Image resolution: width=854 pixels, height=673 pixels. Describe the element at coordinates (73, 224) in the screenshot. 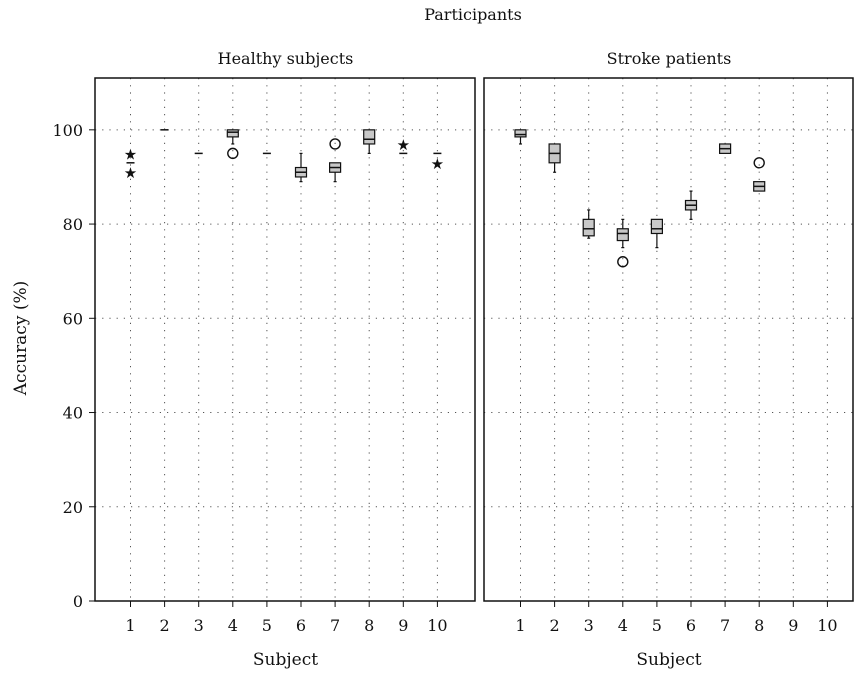

I see `y-tick-label: 80` at that location.